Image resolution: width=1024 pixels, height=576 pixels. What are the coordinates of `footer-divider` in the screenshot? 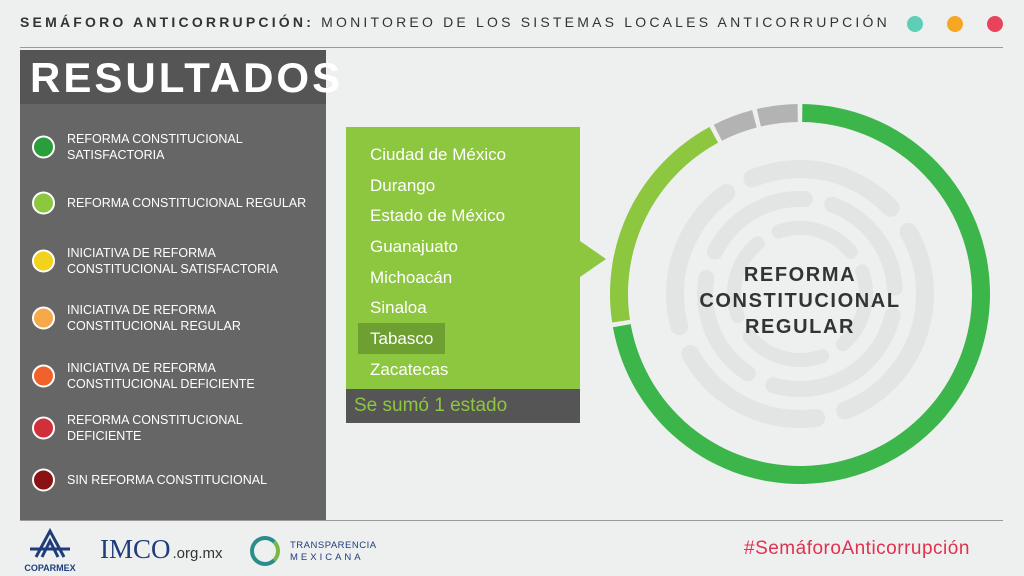 It's located at (511, 520).